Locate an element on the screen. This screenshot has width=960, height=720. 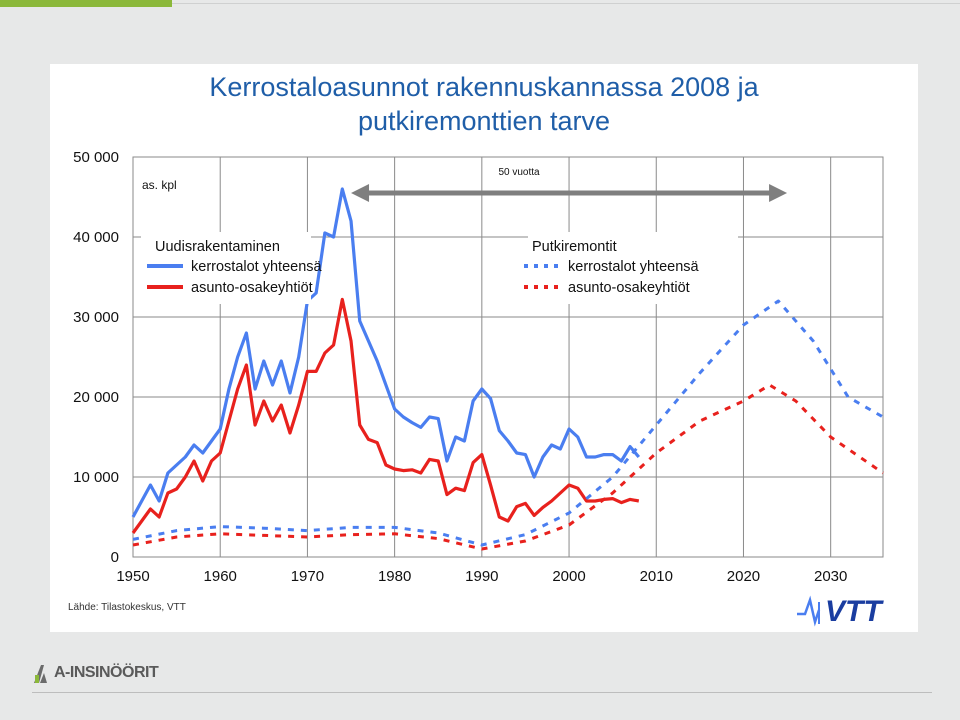
y-tick-label: 50 000 is located at coordinates (96, 157).